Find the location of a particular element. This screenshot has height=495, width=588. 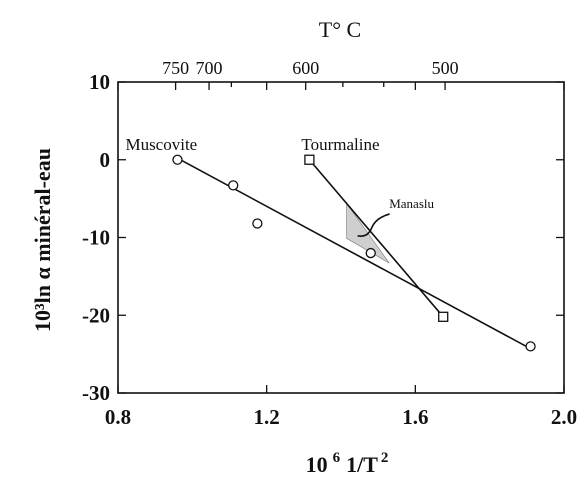

top-tick-label-0: 750 is located at coordinates (175, 68).